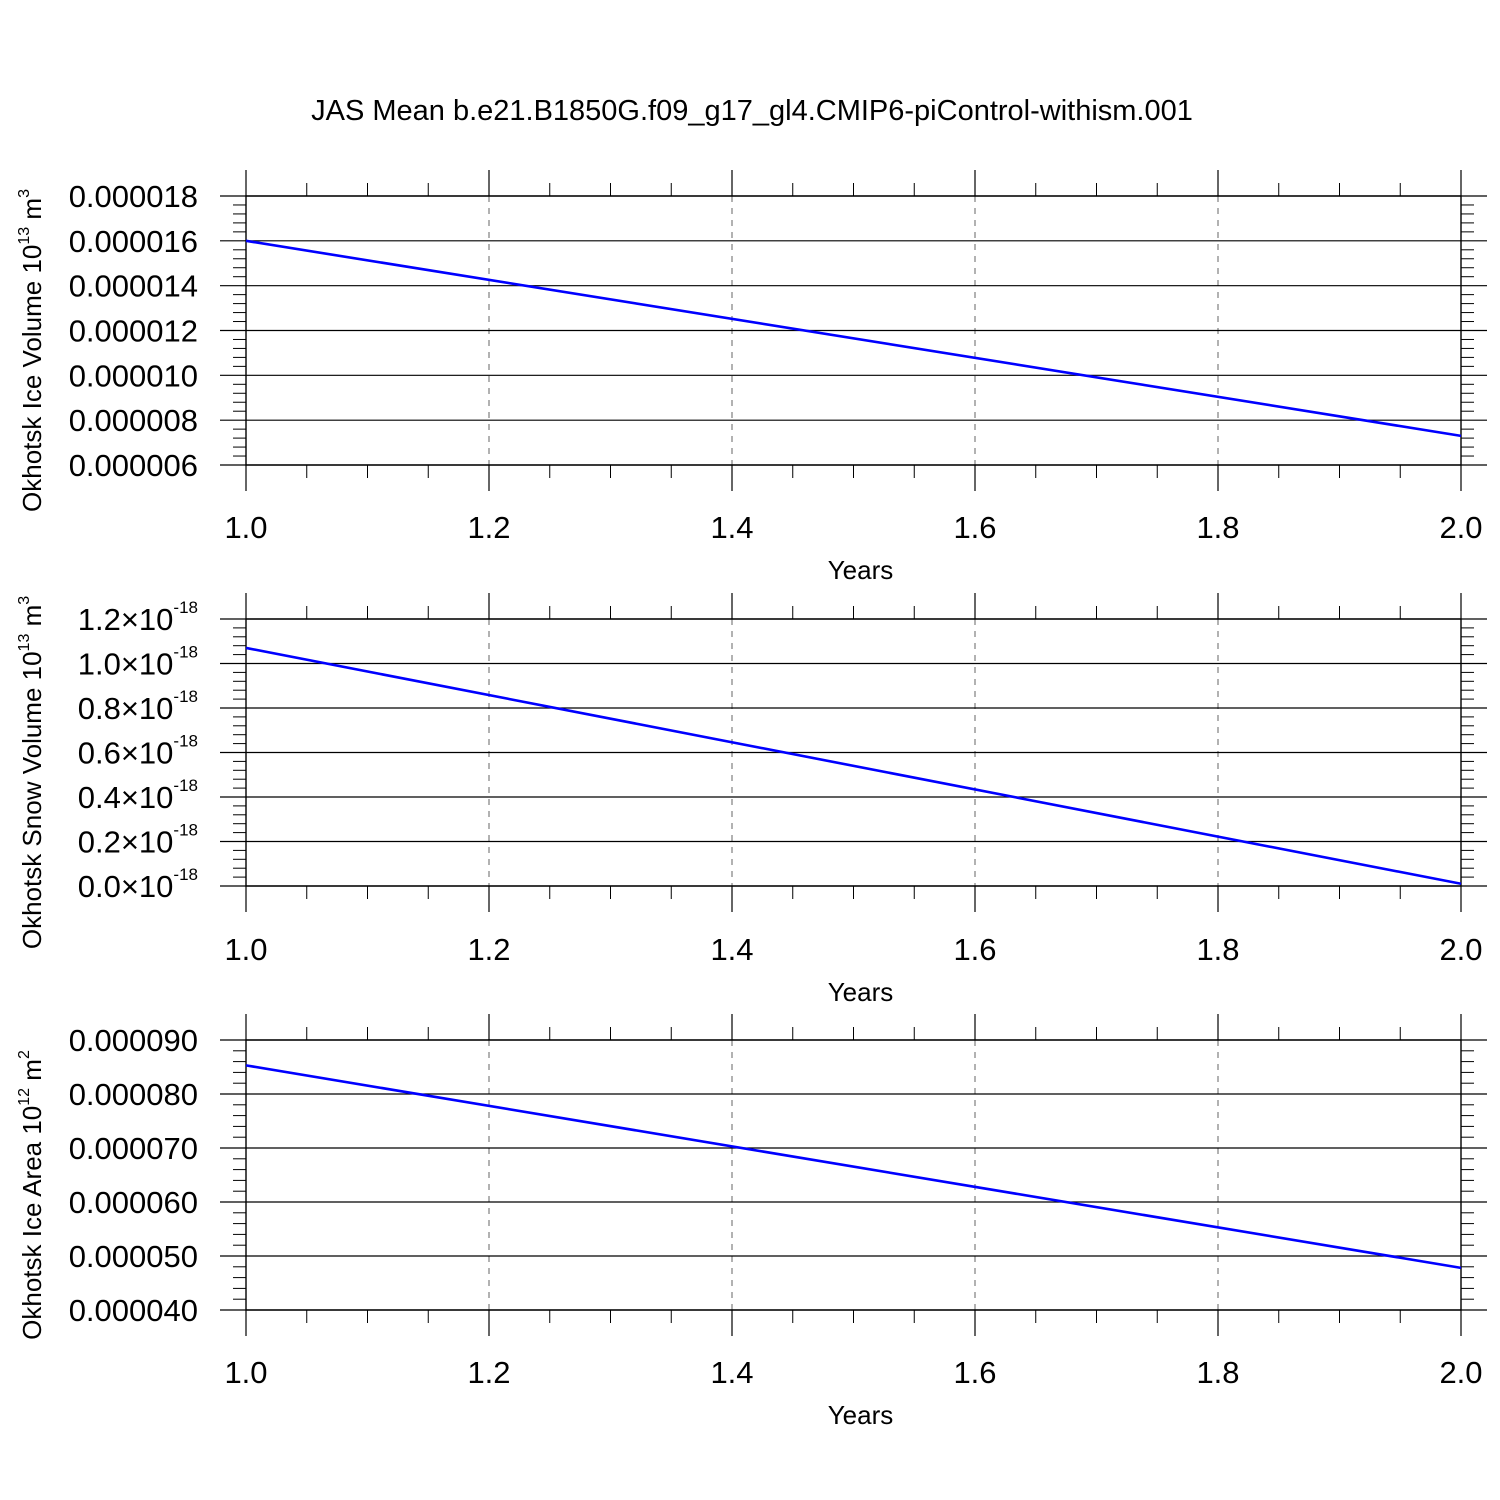 This screenshot has width=1500, height=1500. Describe the element at coordinates (133, 196) in the screenshot. I see `y-tick-label: 0.000018` at that location.